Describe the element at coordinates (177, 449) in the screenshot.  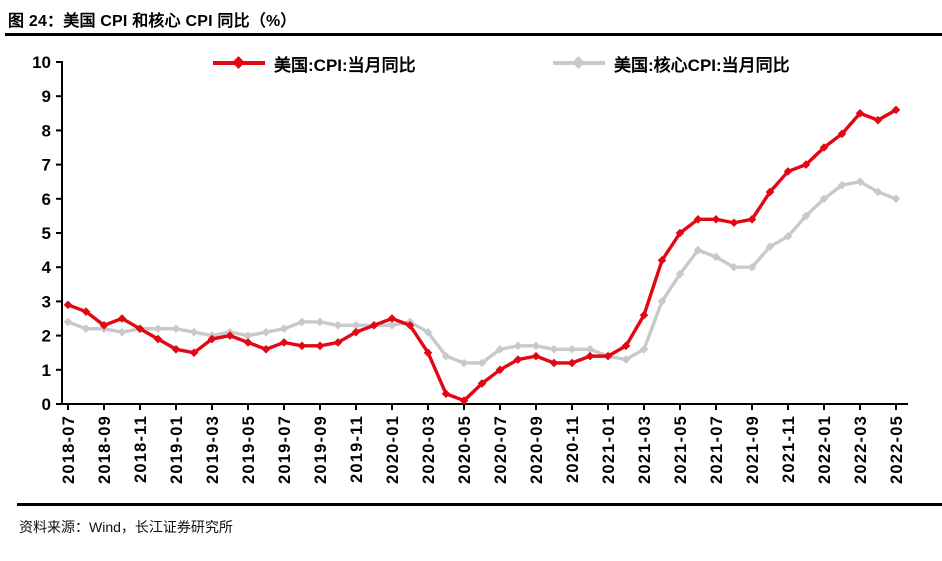
I see `svg-text: 2019-01` at that location.